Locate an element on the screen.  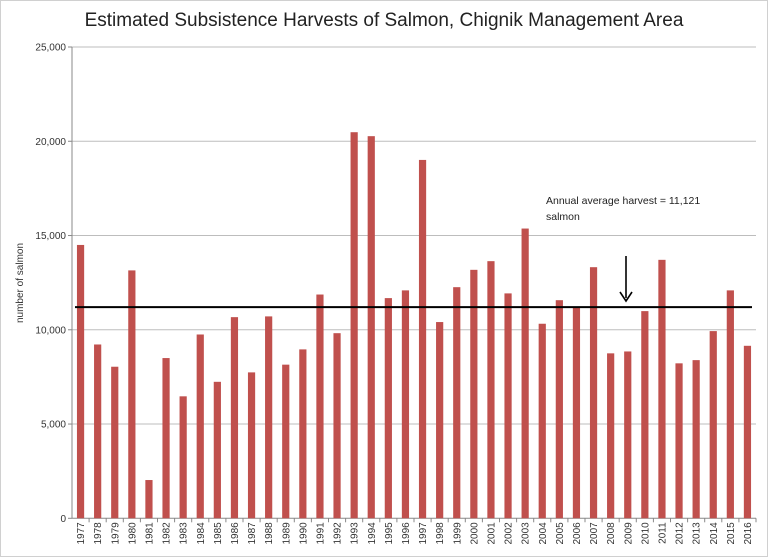
x-tick-label: 2016 is located at coordinates (748, 533).